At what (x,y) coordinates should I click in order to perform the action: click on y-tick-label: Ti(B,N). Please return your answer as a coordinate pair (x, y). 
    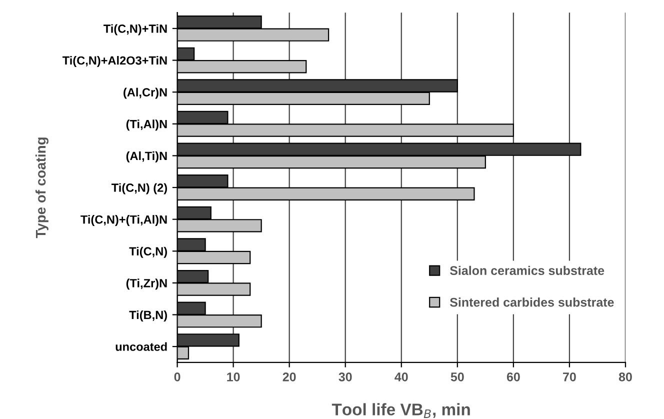
    Looking at the image, I should click on (148, 316).